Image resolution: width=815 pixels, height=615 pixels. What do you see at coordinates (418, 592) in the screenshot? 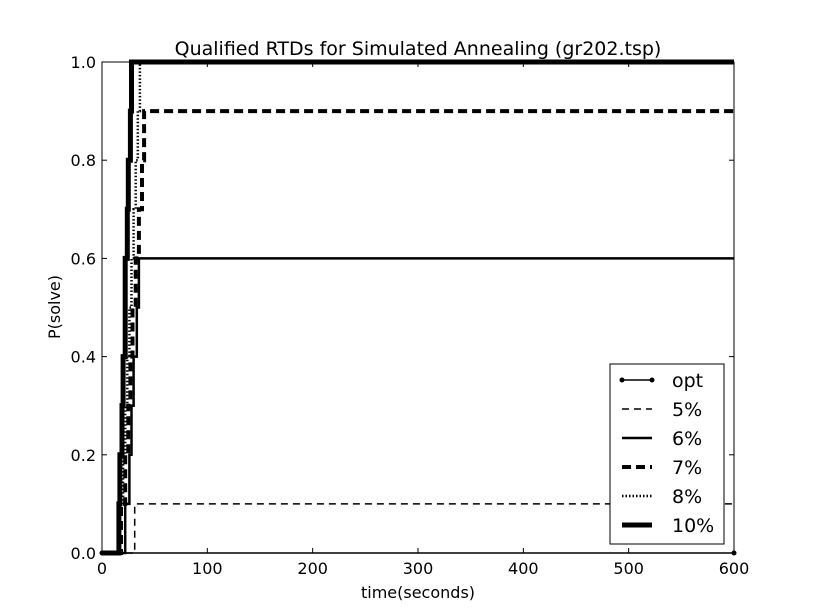
I see `x-axis-title: time(seconds)` at bounding box center [418, 592].